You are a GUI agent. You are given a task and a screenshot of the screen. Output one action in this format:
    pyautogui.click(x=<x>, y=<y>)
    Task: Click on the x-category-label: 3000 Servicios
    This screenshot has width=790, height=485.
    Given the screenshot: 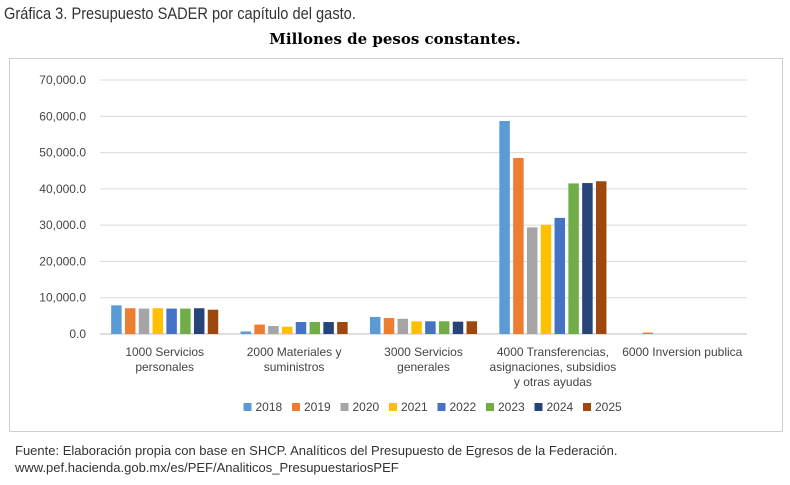 What is the action you would take?
    pyautogui.click(x=423, y=352)
    